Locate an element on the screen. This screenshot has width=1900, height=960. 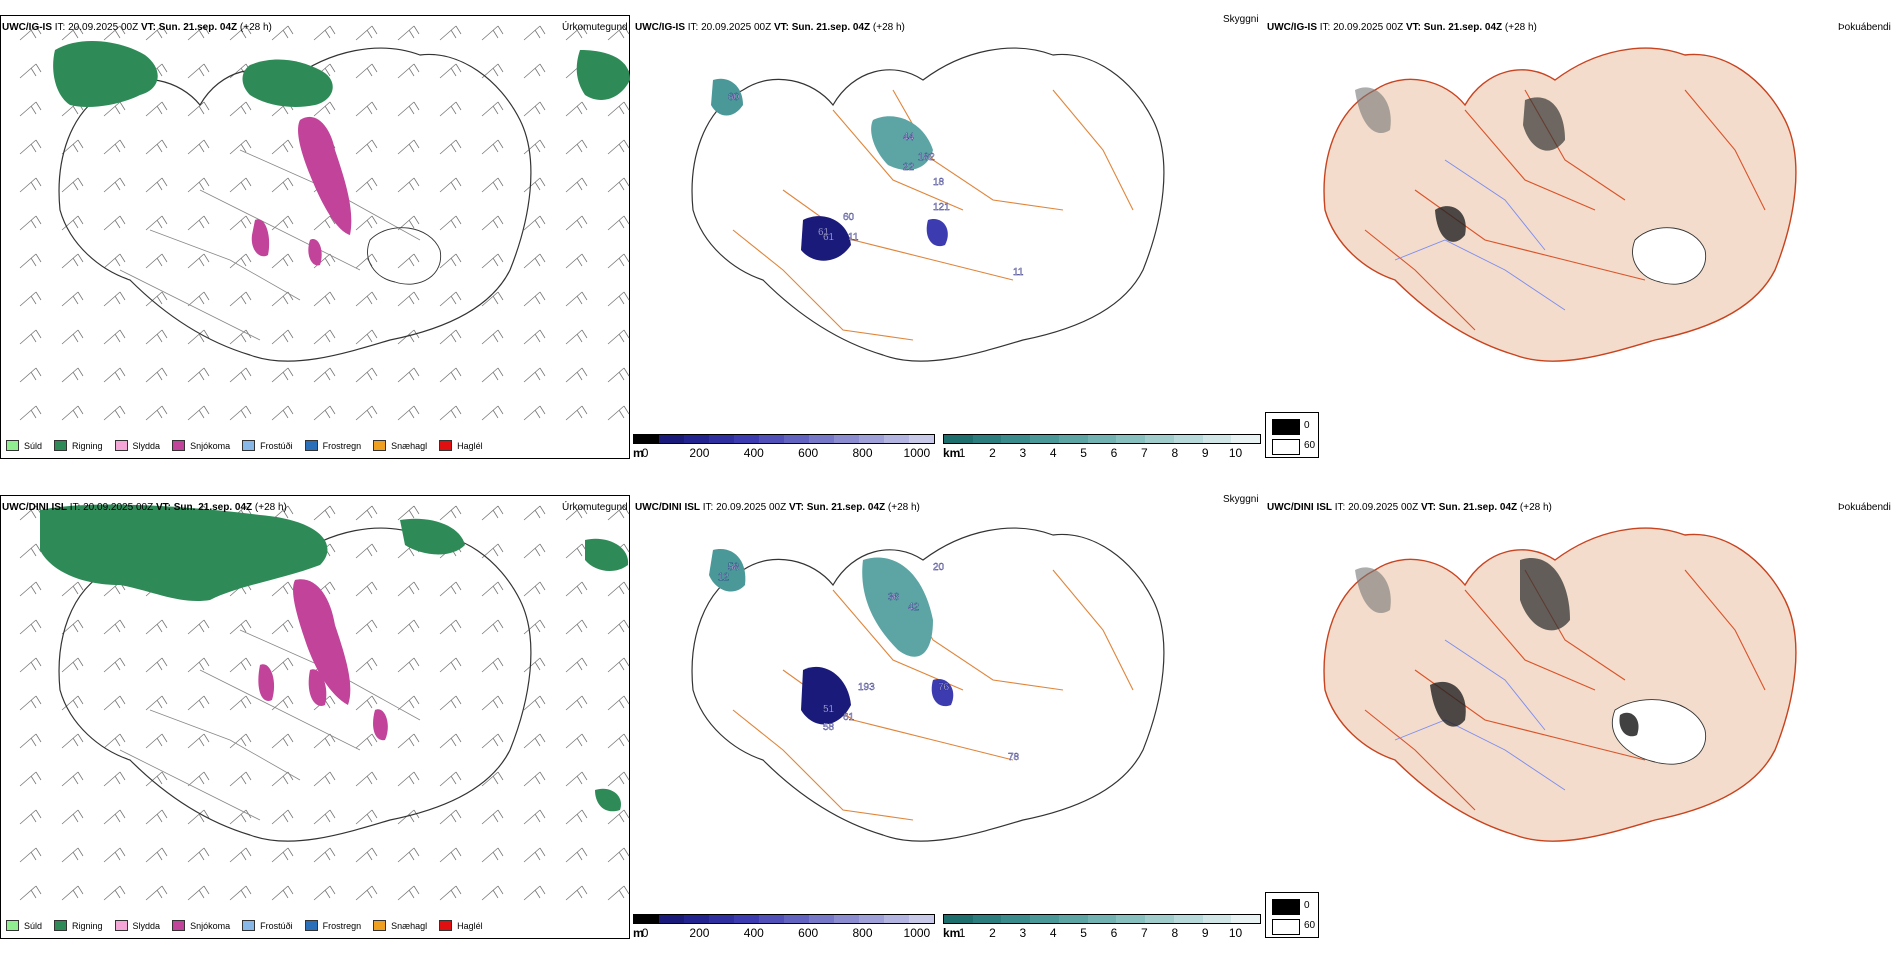
ceiling-value-label: 78 is located at coordinates (1014, 757).